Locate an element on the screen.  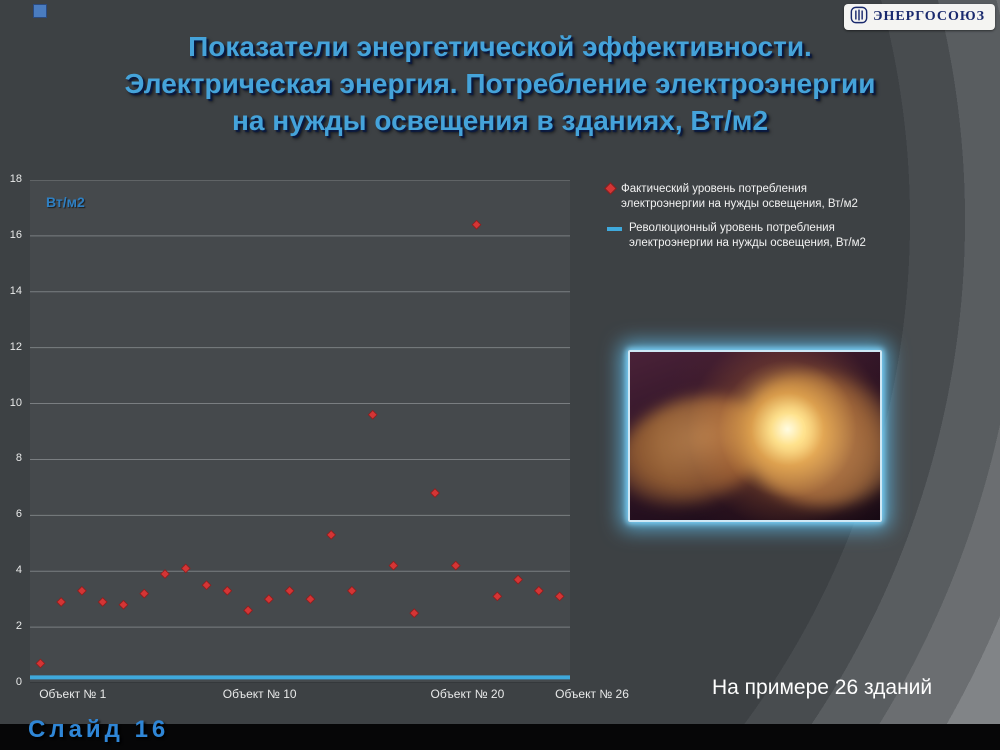
y-axis-tick-label: 12 is located at coordinates (15, 346).